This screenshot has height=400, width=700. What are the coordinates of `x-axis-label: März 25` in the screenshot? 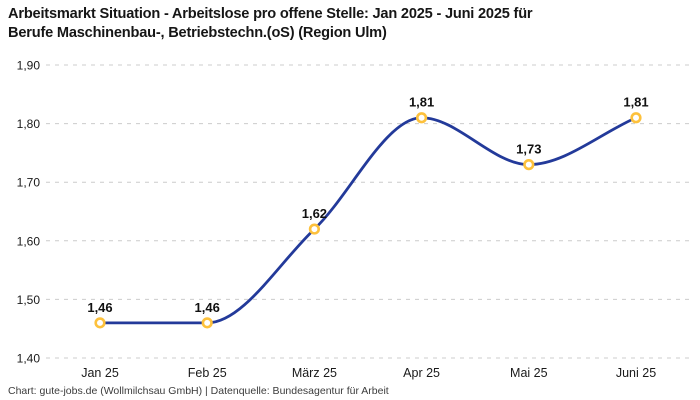 It's located at (314, 373).